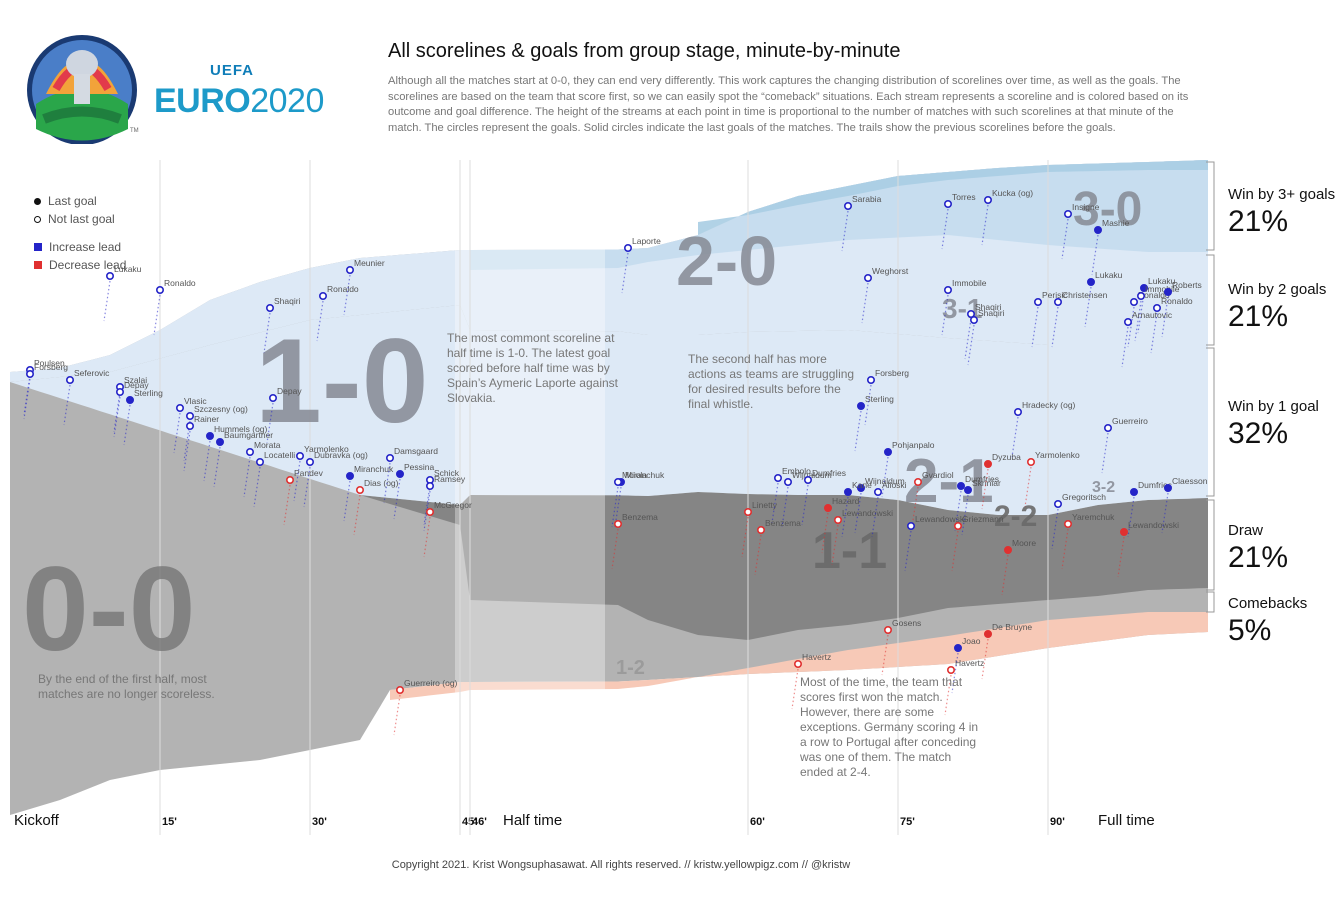 Image resolution: width=1342 pixels, height=899 pixels. I want to click on goal-player-label: Kucka (og), so click(1012, 193).